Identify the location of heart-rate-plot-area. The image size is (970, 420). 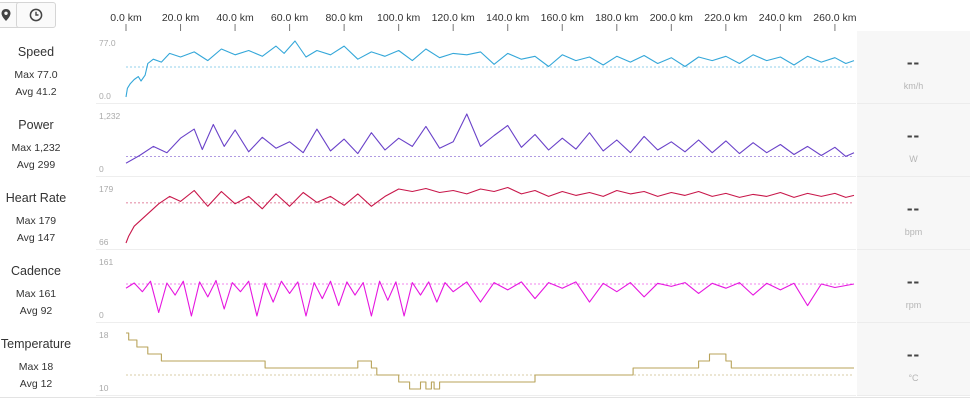
(490, 215).